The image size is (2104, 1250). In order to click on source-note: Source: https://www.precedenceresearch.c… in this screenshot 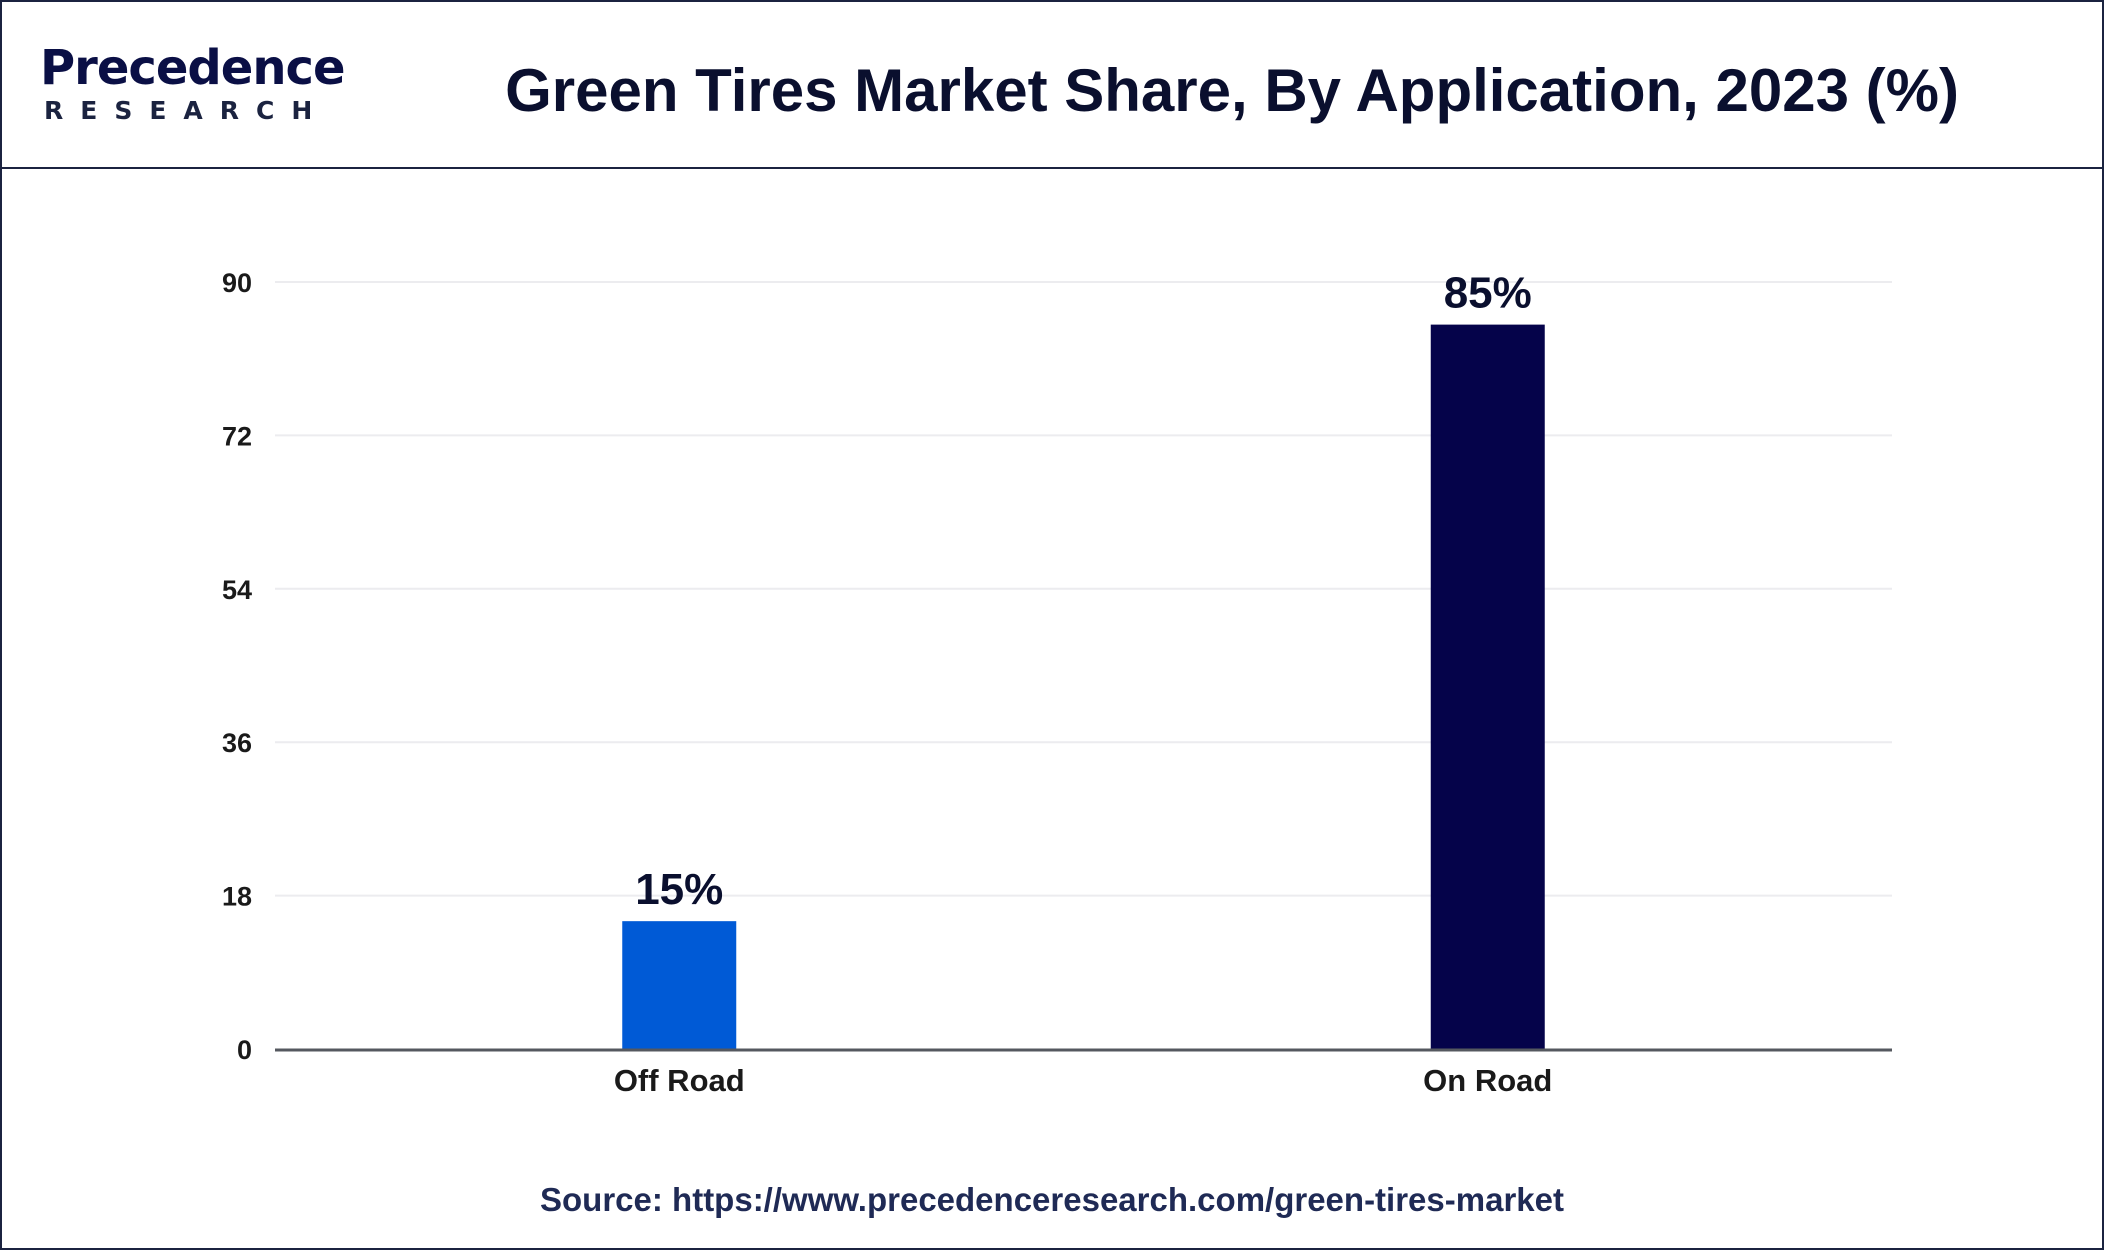, I will do `click(1052, 1199)`.